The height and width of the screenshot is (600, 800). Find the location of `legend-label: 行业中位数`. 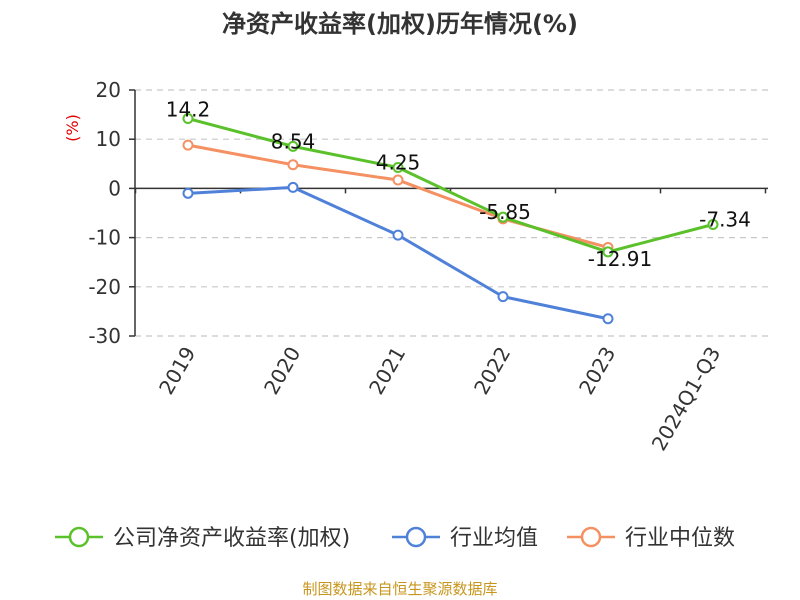

legend-label: 行业中位数 is located at coordinates (680, 538).